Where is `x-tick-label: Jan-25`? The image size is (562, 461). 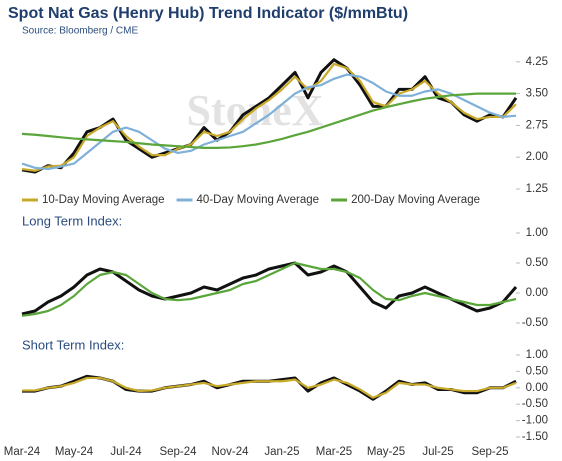
x-tick-label: Jan-25 is located at coordinates (281, 452).